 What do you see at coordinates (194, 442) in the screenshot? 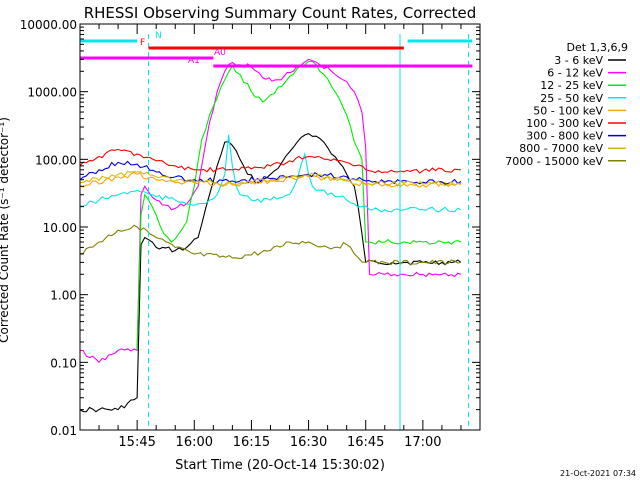
I see `x-tick-label: 16:00` at bounding box center [194, 442].